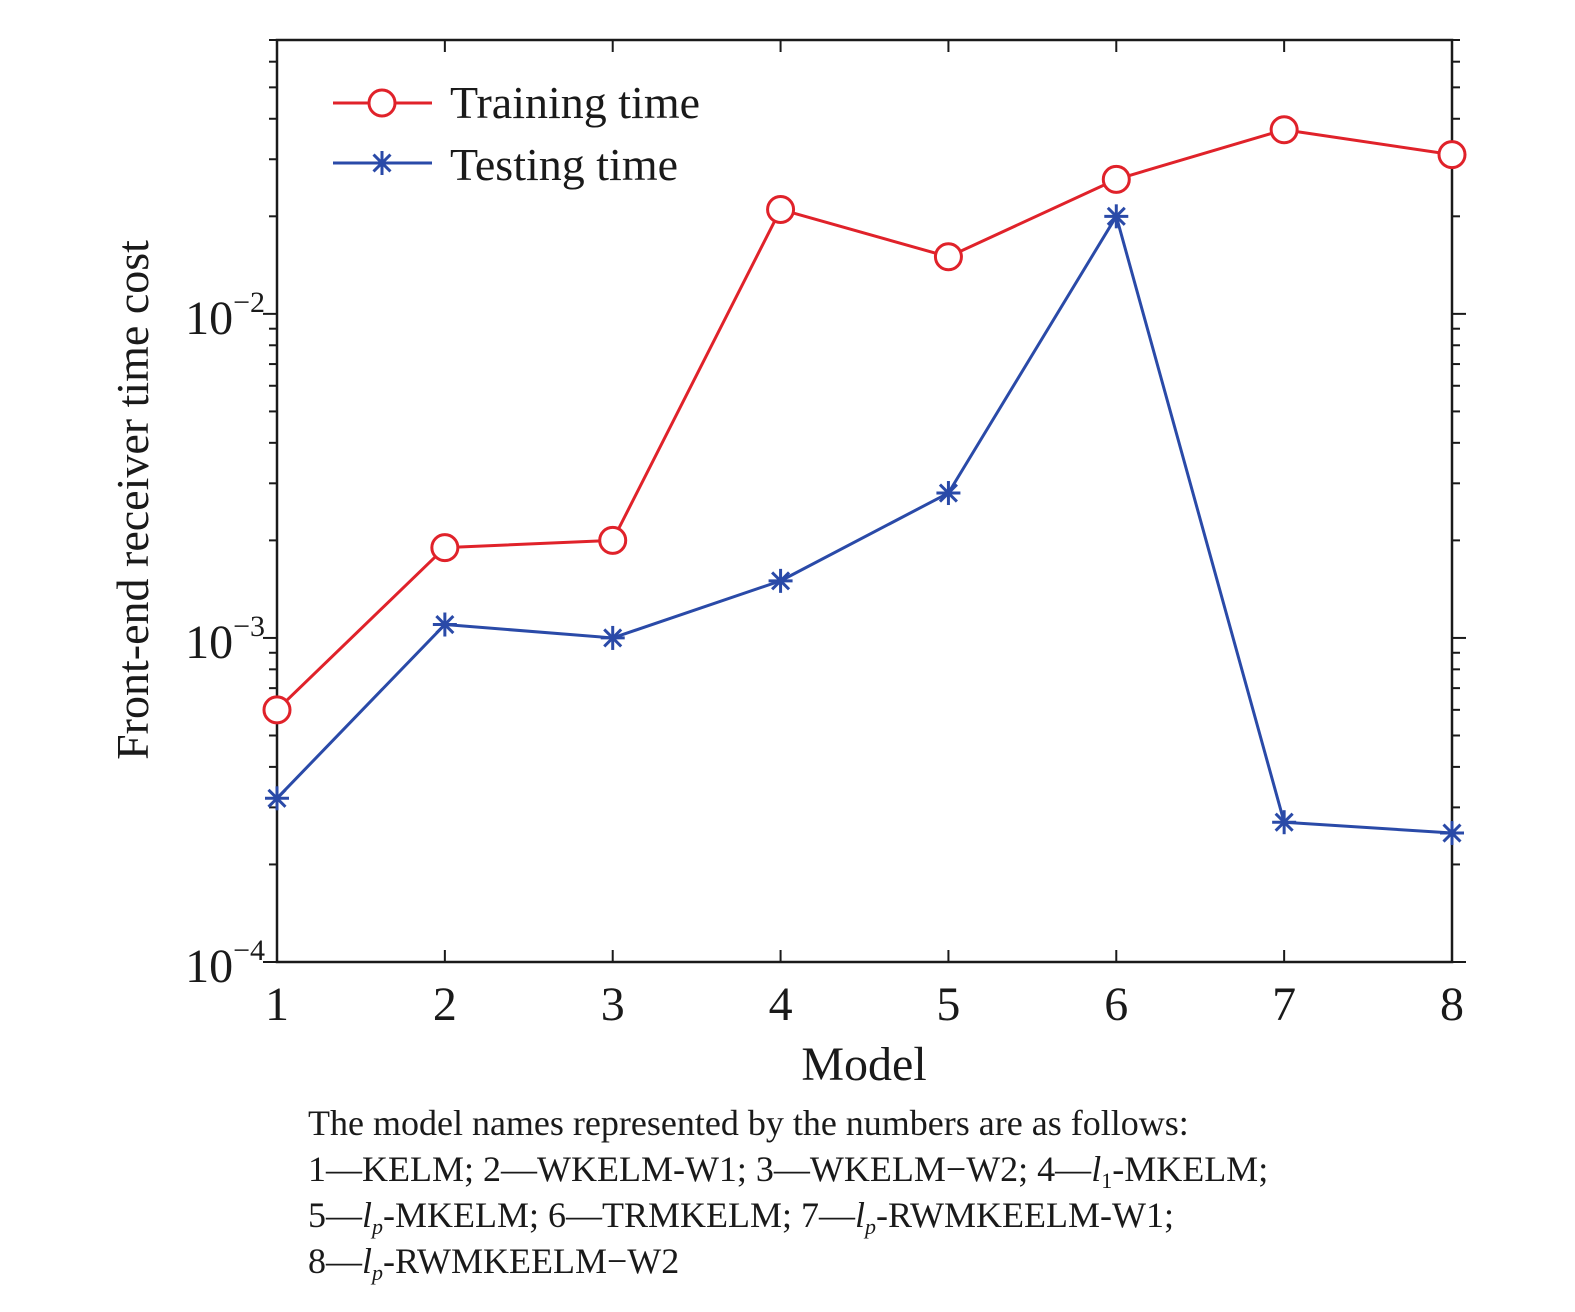  Describe the element at coordinates (863, 1064) in the screenshot. I see `x-axis-label: Model` at that location.